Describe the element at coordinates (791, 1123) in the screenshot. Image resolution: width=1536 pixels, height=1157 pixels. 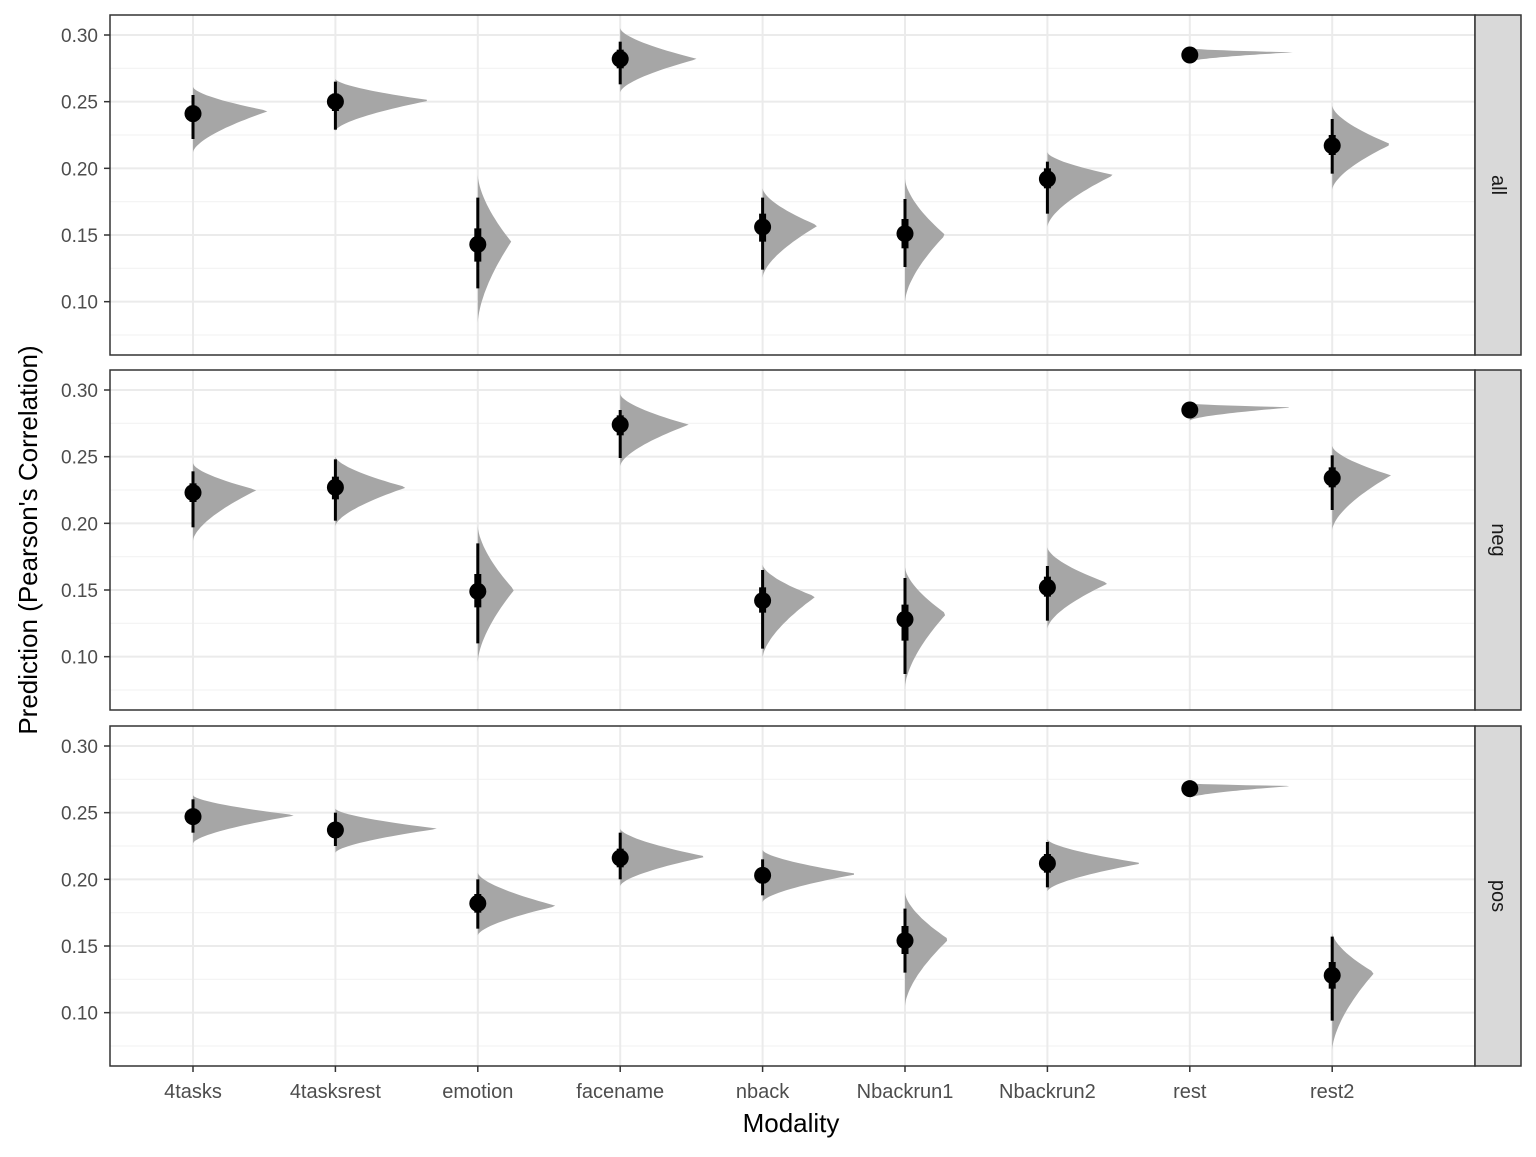
I see `x-axis-title: Modality` at that location.